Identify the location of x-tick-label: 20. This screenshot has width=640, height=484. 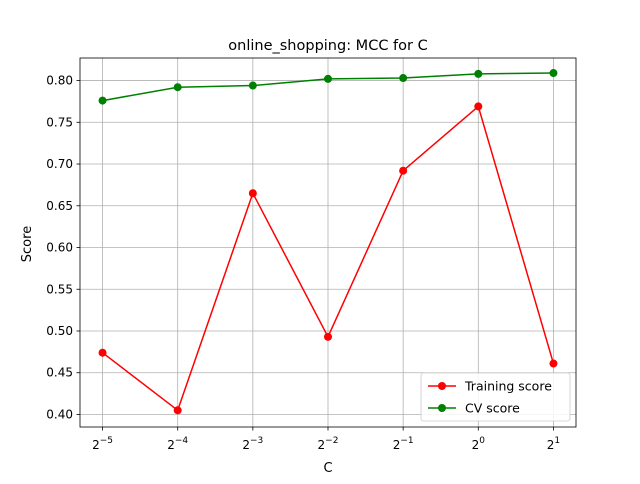
(479, 444).